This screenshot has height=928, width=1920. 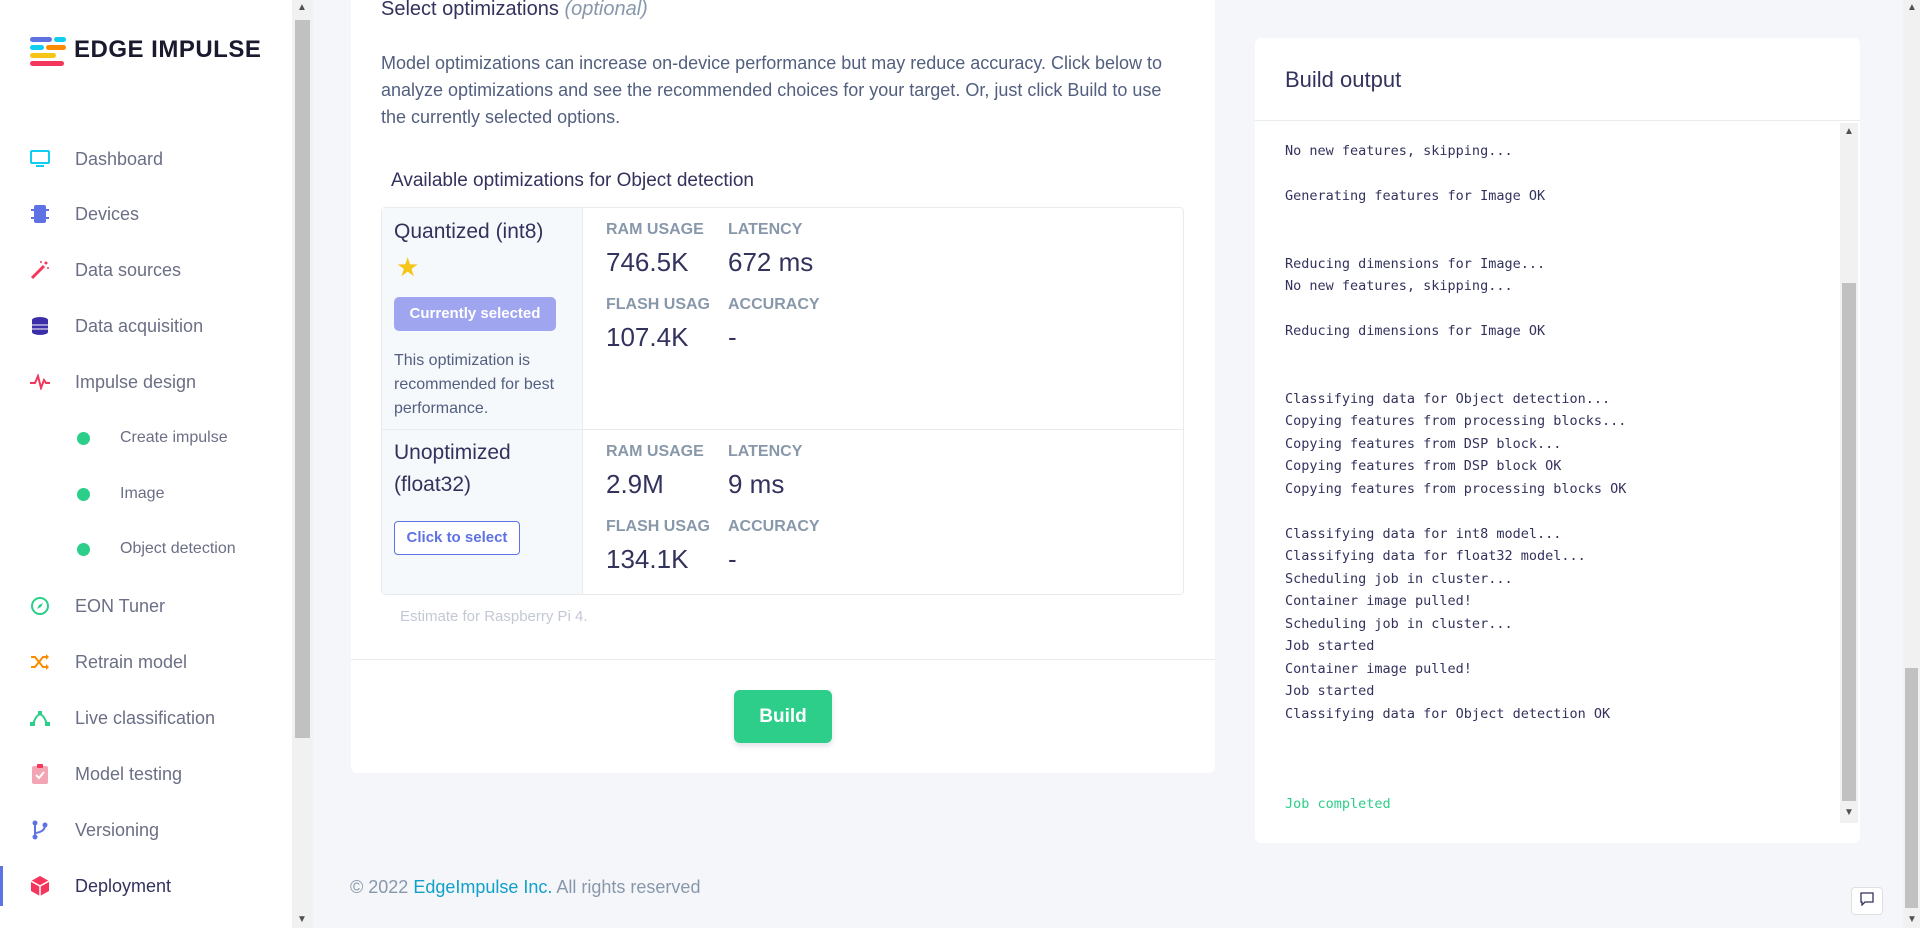 What do you see at coordinates (774, 304) in the screenshot?
I see `accuracy-label: ACCURACY` at bounding box center [774, 304].